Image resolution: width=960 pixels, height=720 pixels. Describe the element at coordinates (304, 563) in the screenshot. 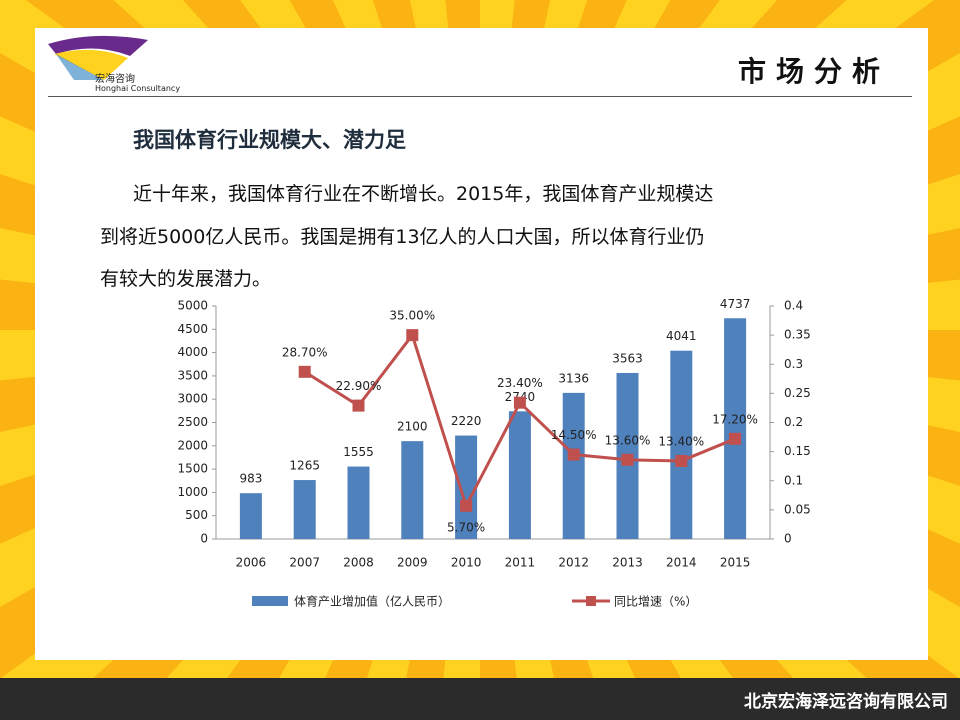

I see `x-tick-label: 2007` at that location.